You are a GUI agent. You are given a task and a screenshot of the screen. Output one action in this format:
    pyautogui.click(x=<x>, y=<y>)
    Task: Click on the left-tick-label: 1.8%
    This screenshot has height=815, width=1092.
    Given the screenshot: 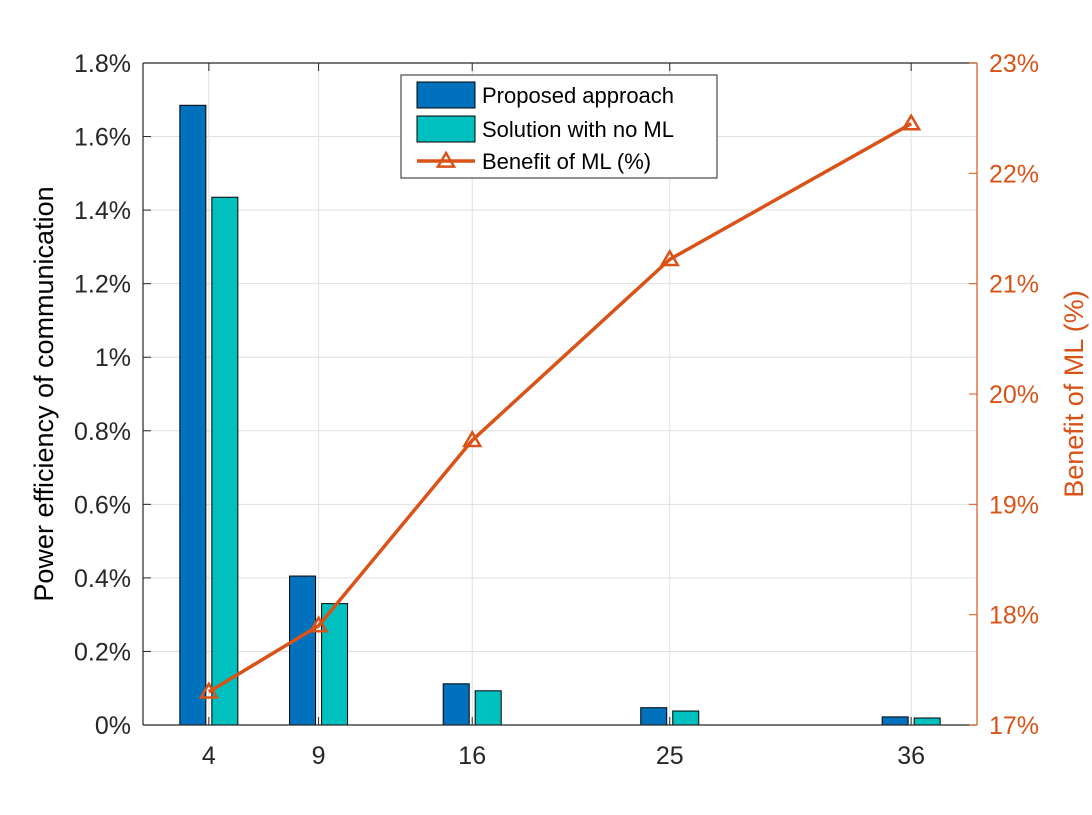 What is the action you would take?
    pyautogui.click(x=102, y=64)
    